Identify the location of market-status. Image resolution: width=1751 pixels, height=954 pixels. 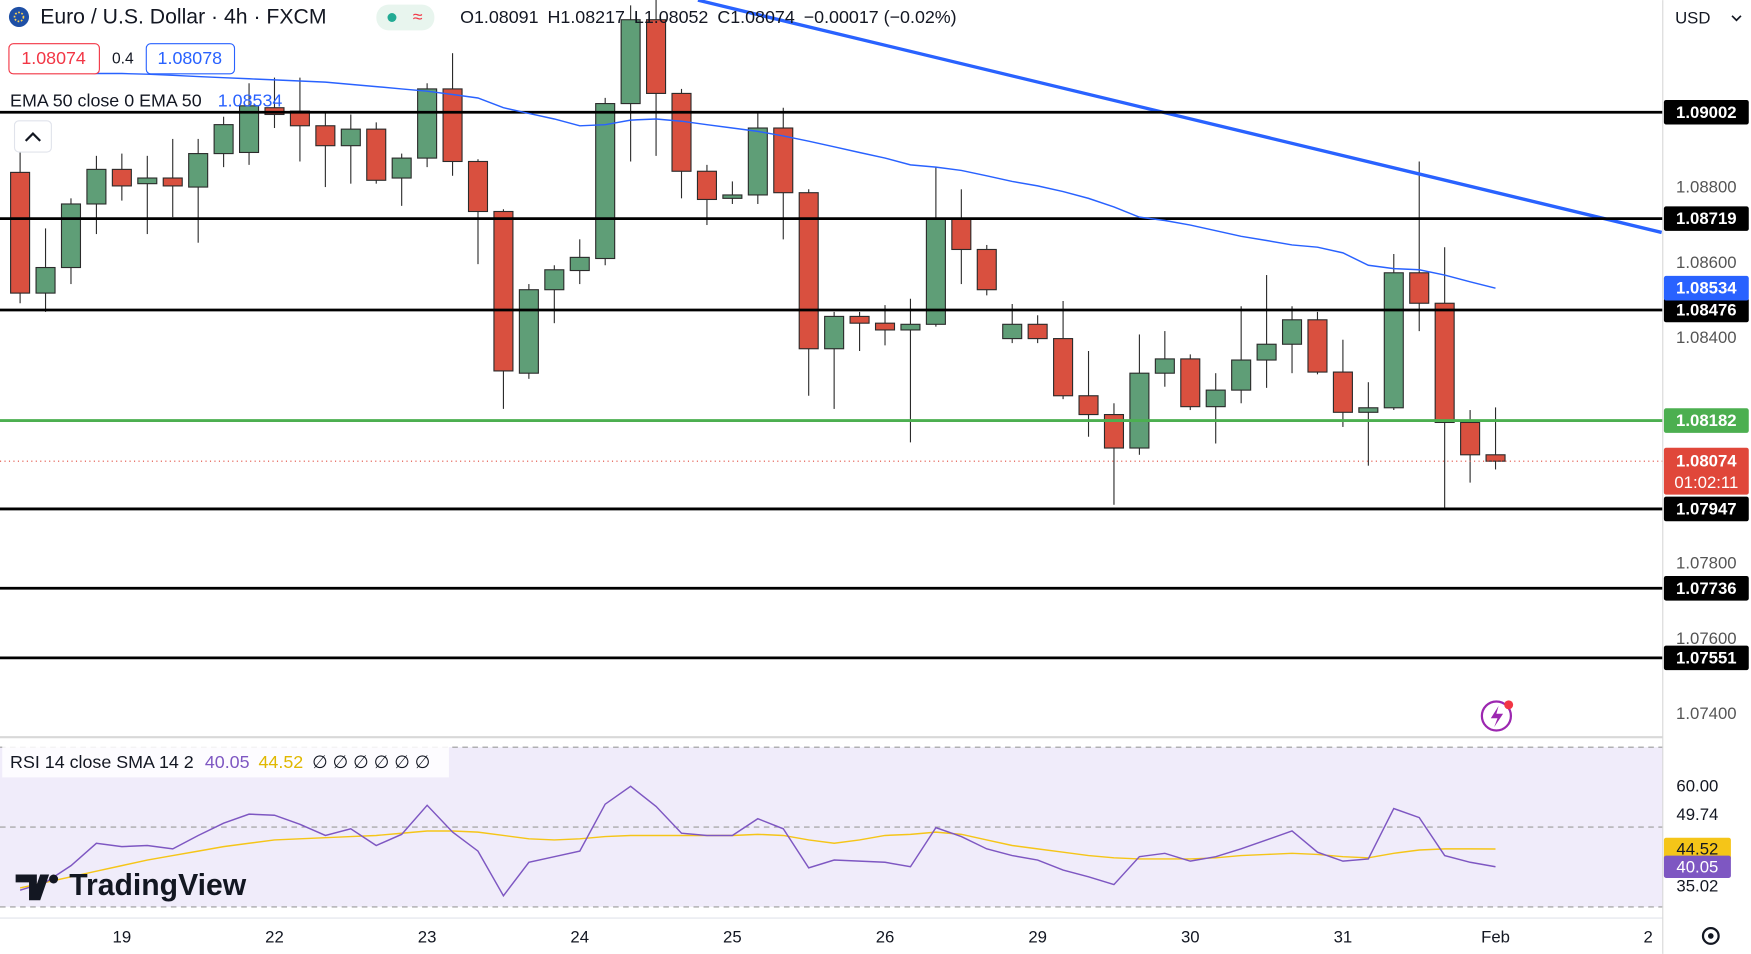
(405, 17).